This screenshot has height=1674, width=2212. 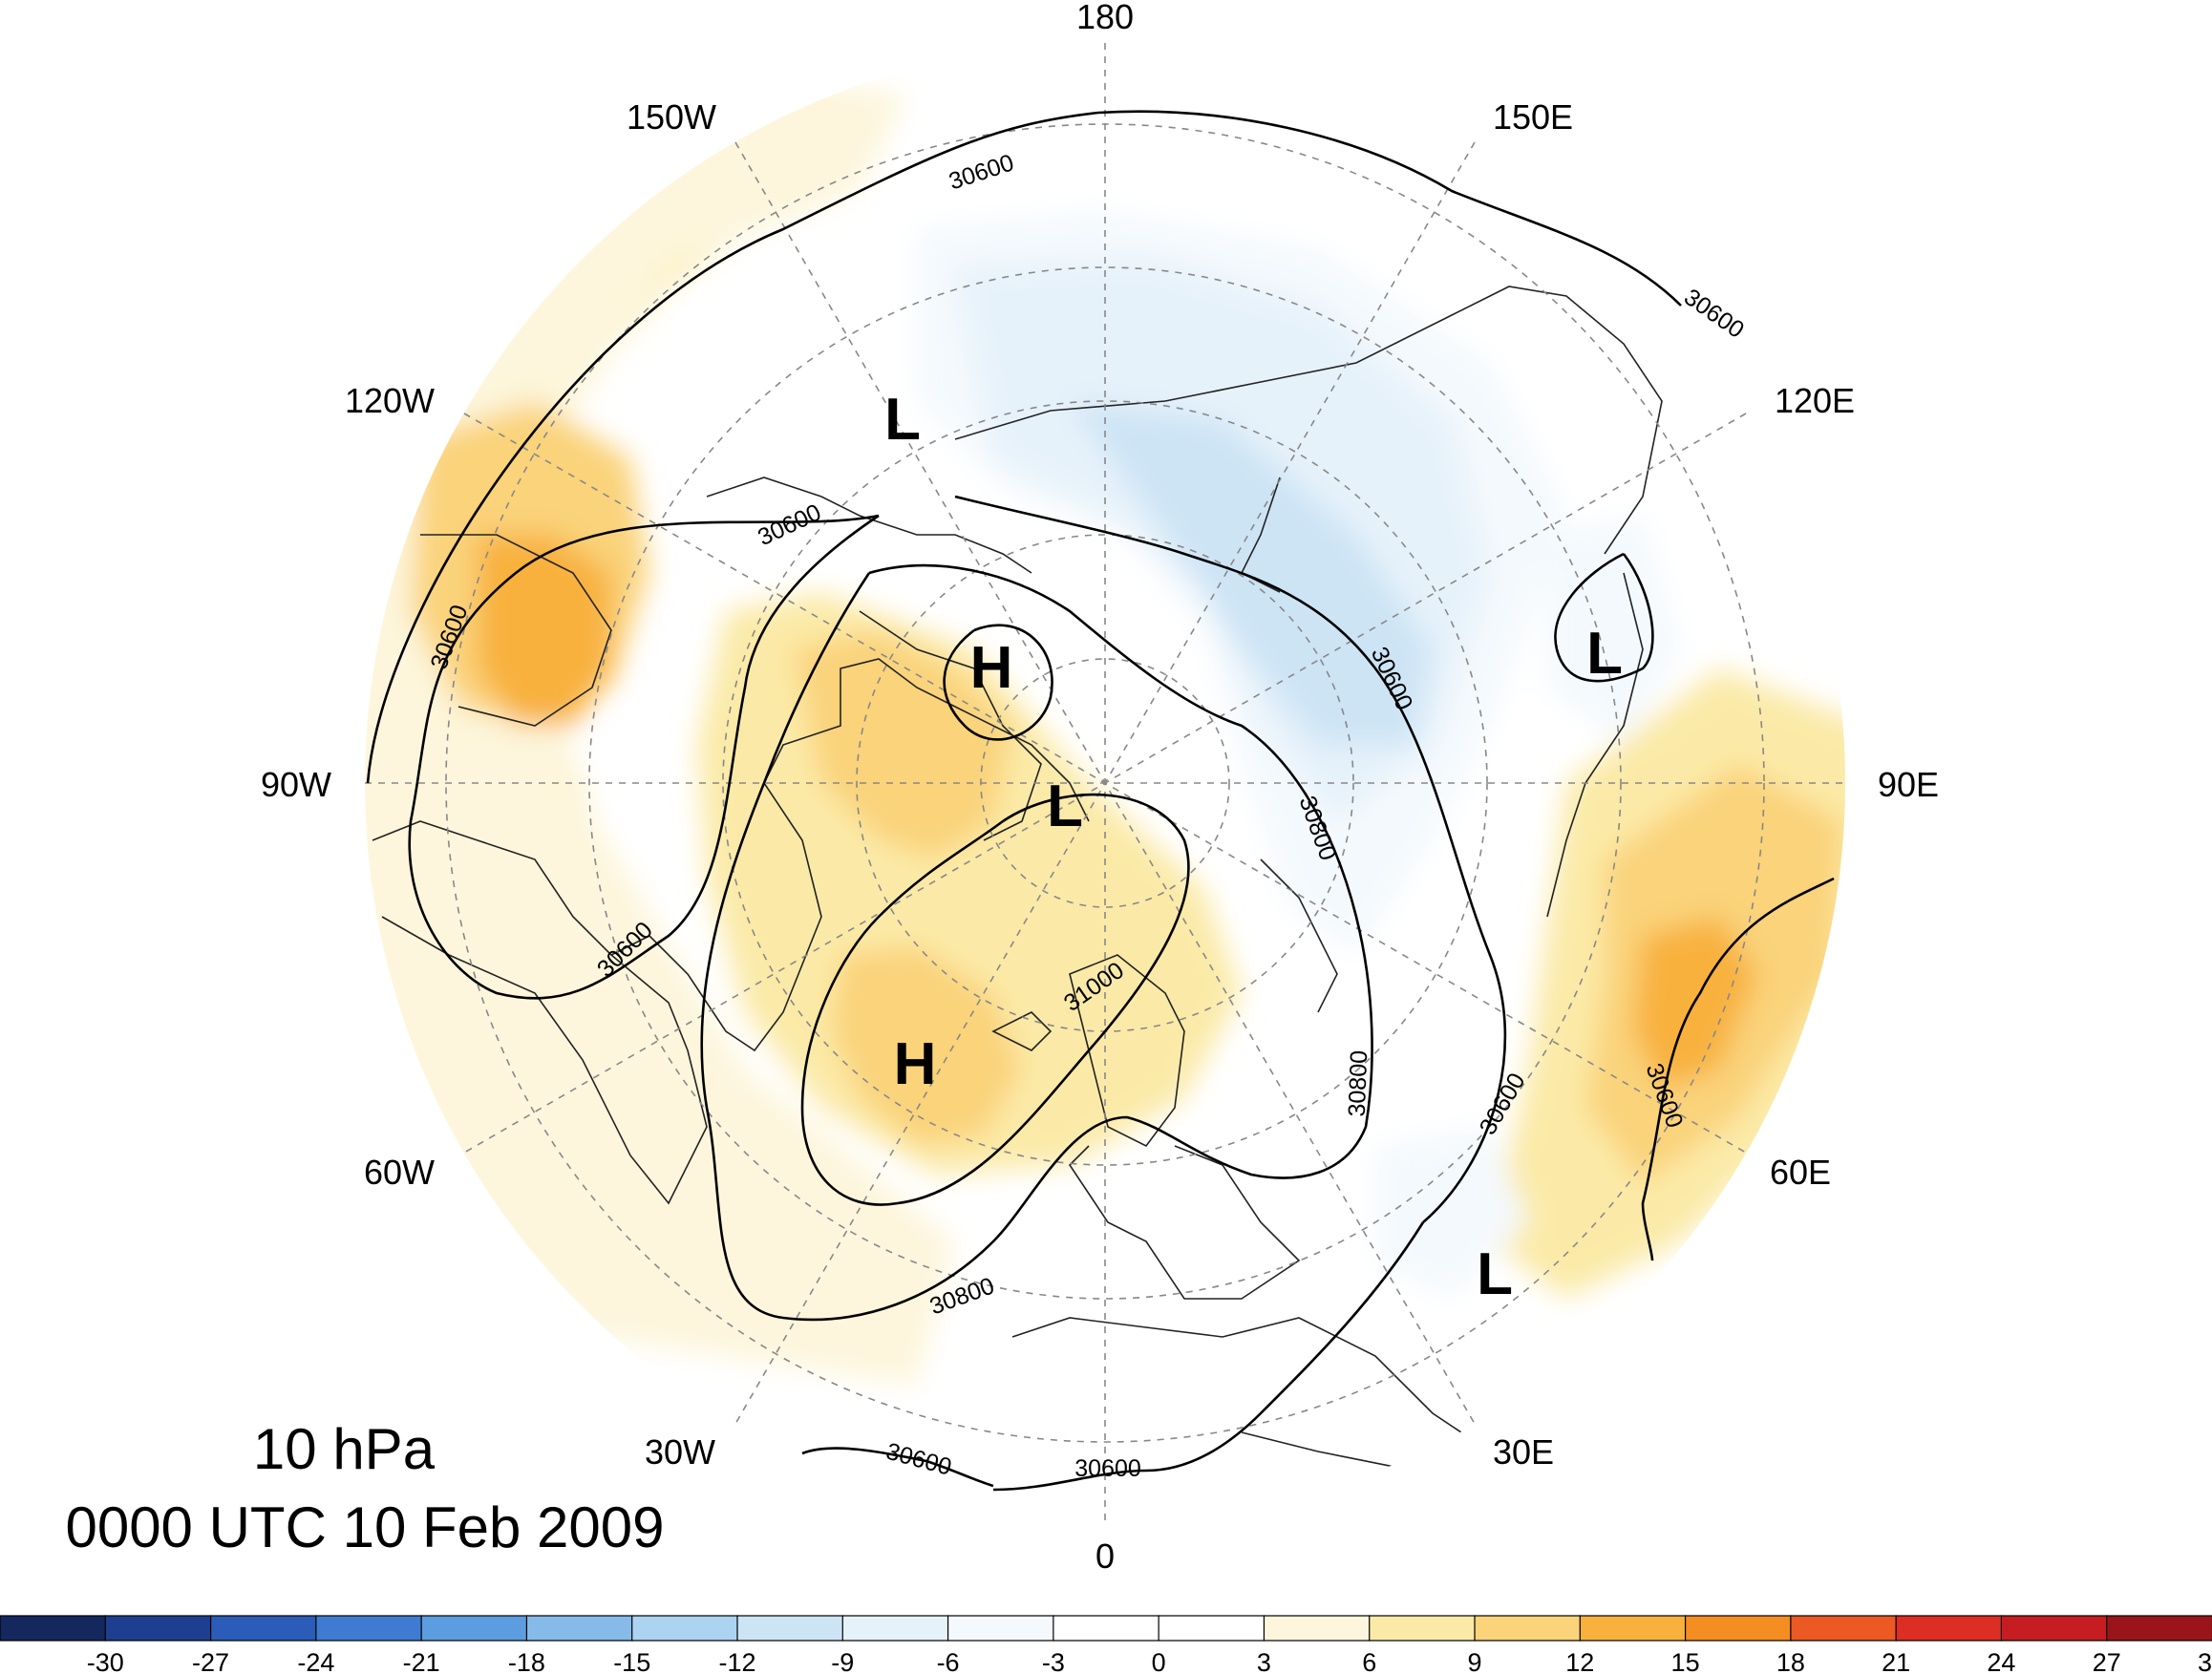 I want to click on lon-label-150w: 150W, so click(x=671, y=117).